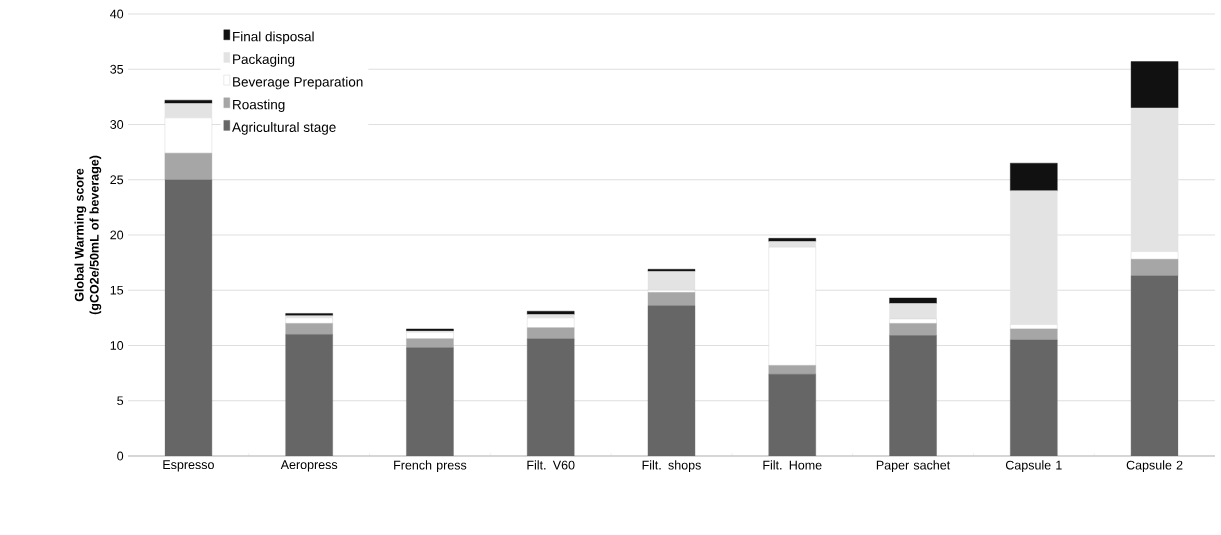  What do you see at coordinates (117, 69) in the screenshot?
I see `y-tick-label: 35` at bounding box center [117, 69].